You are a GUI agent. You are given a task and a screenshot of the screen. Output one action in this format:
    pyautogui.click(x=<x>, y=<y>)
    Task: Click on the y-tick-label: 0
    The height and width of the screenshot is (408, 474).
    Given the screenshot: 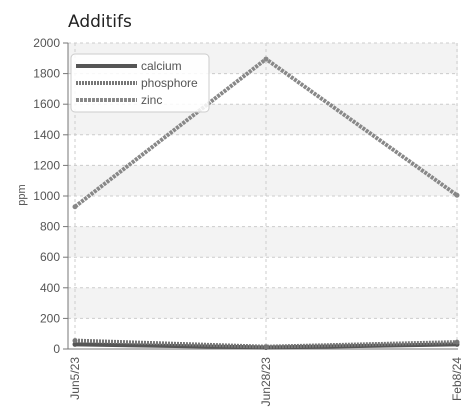 What is the action you would take?
    pyautogui.click(x=56, y=349)
    